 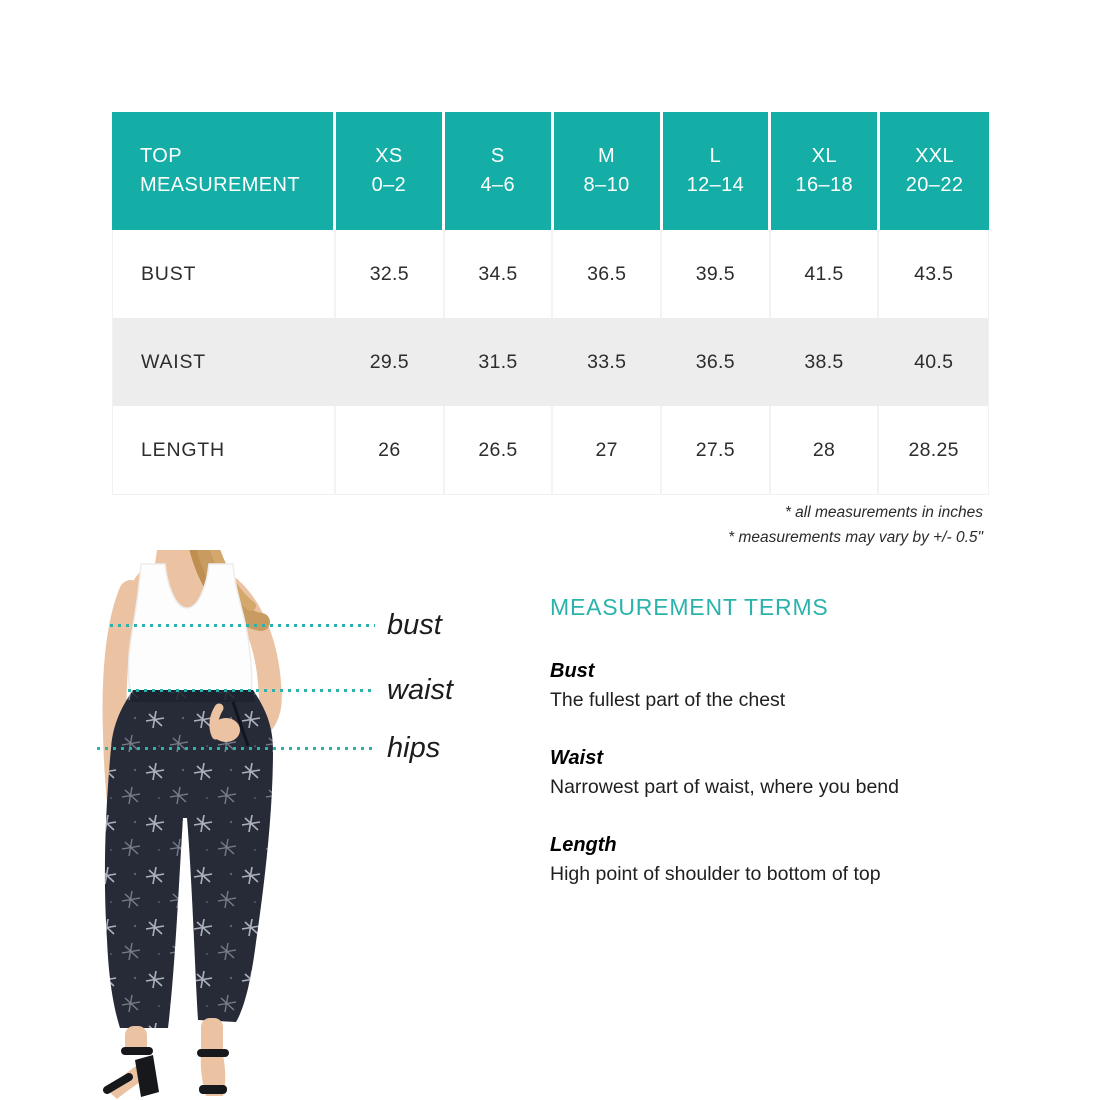 I want to click on size-range: 0–2, so click(x=389, y=185).